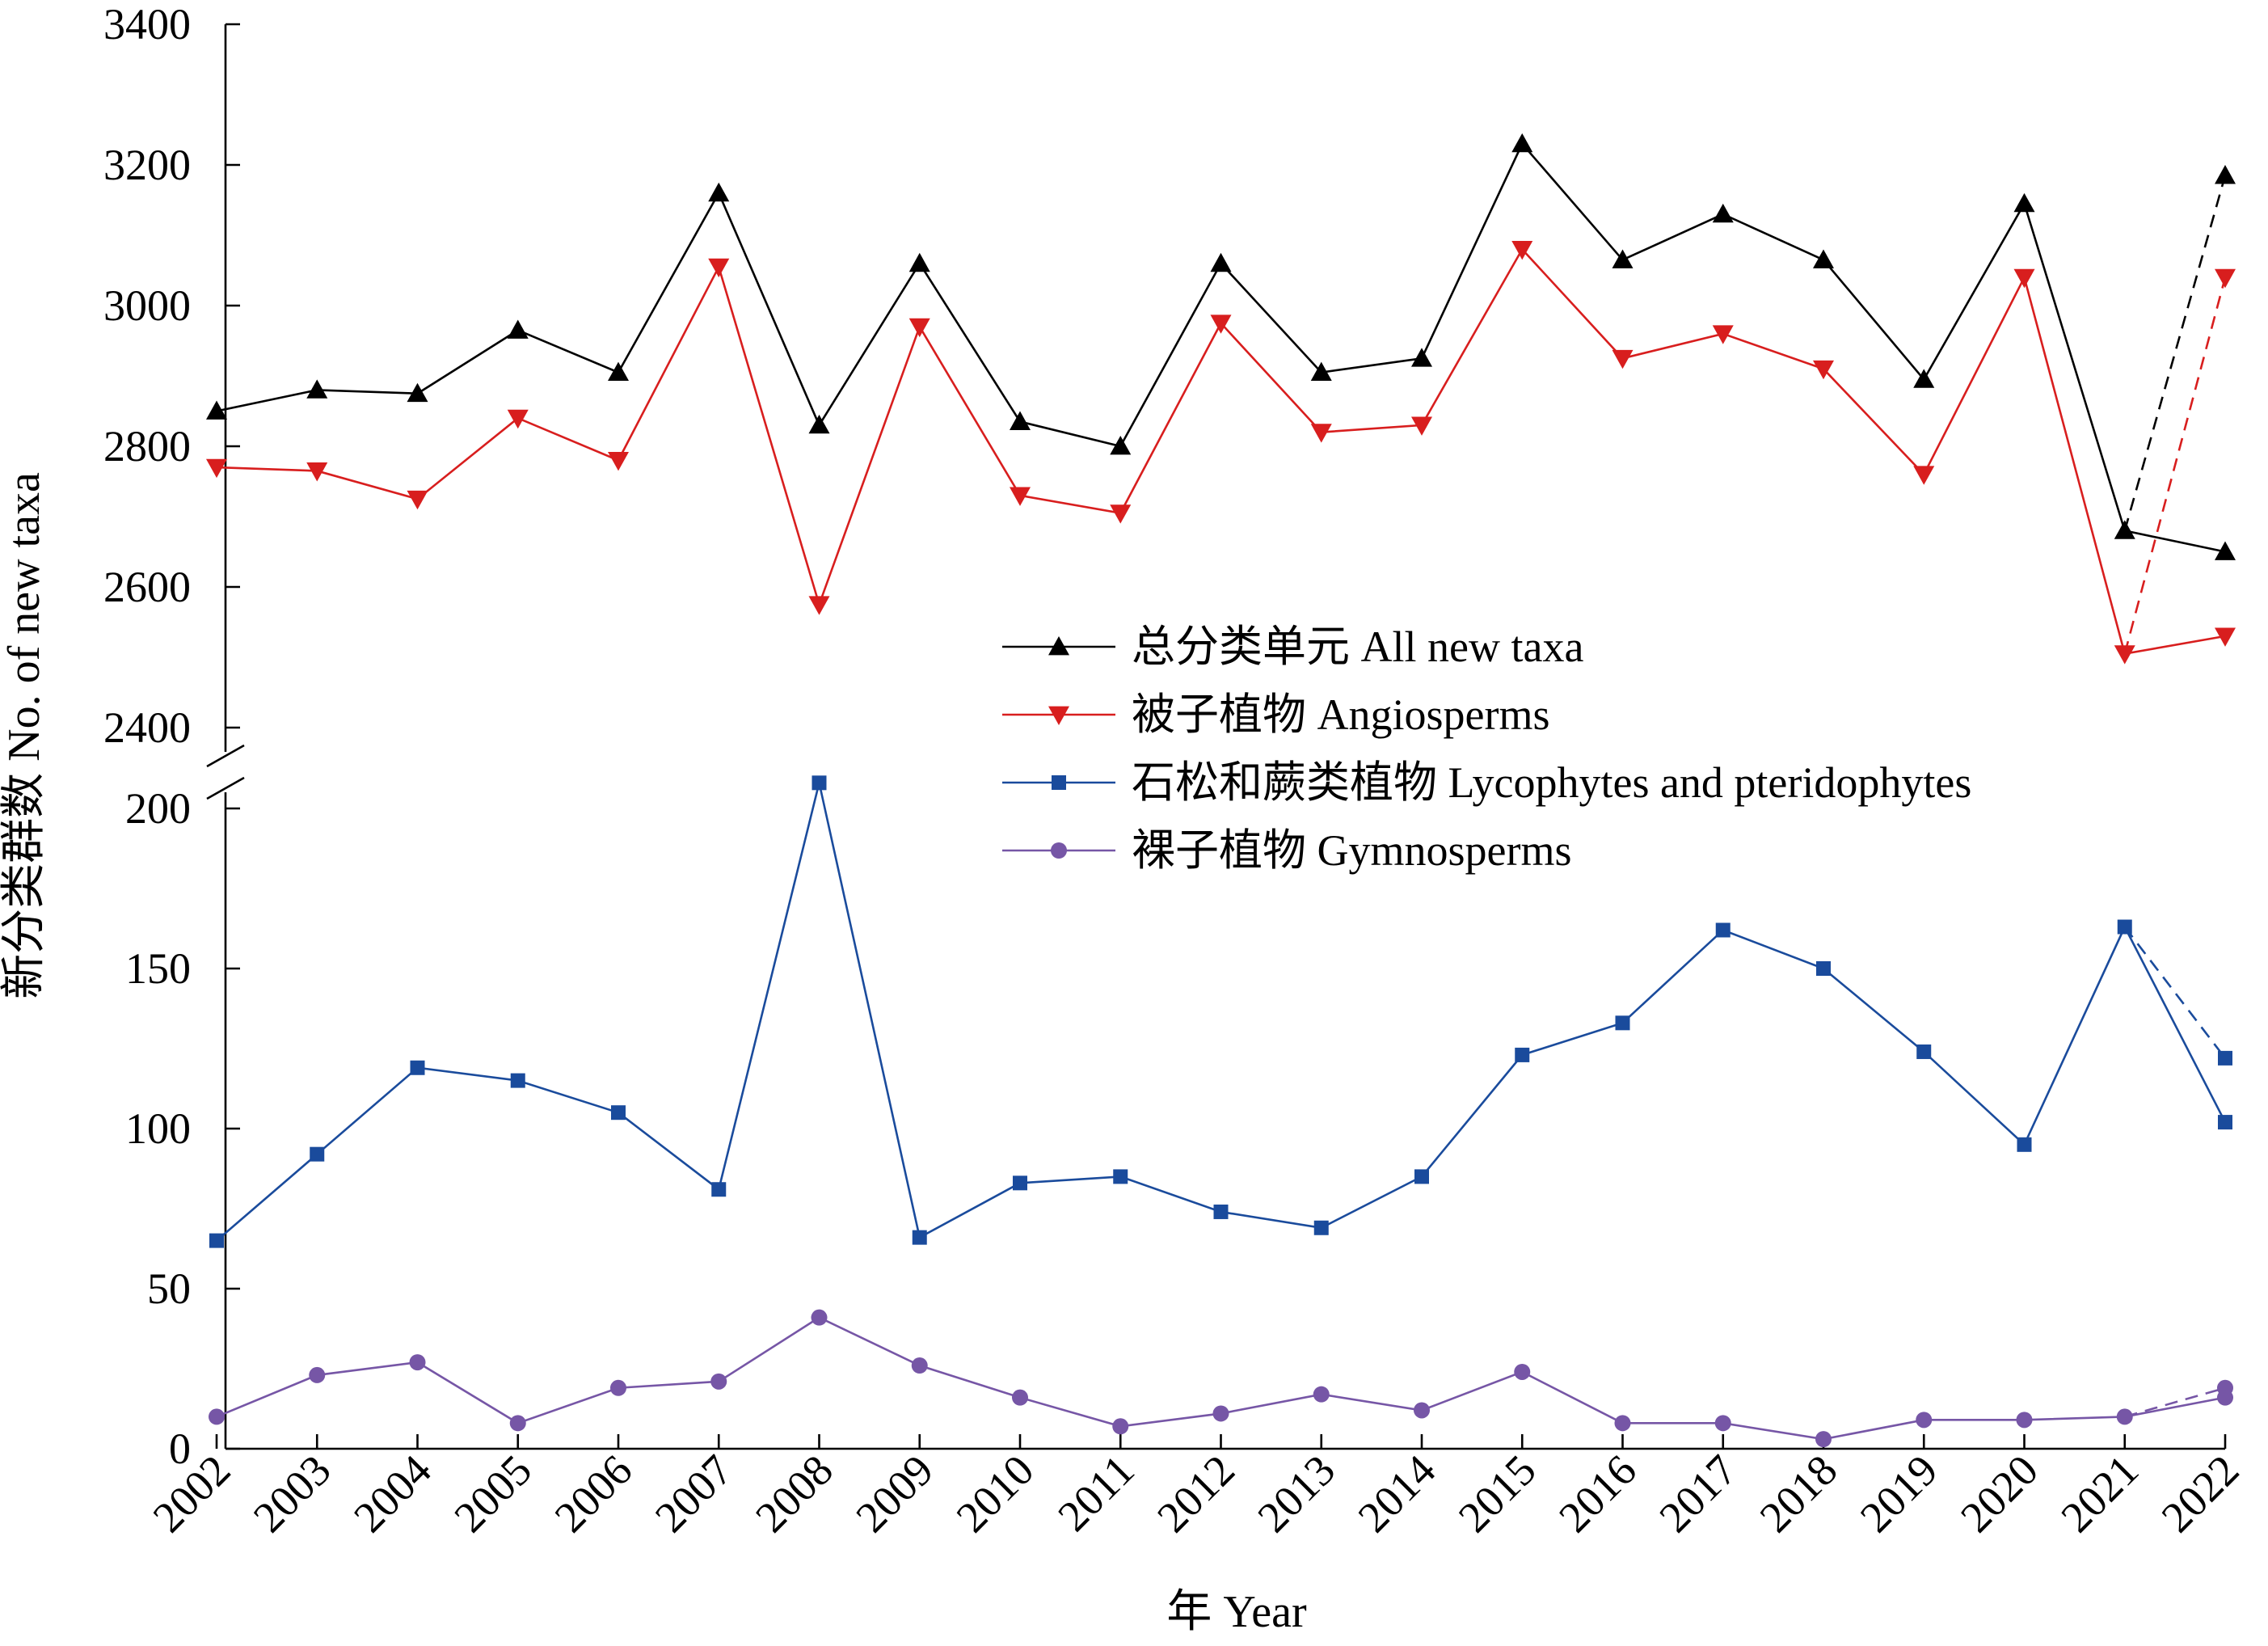 The width and height of the screenshot is (2268, 1646). Describe the element at coordinates (169, 1288) in the screenshot. I see `y-tick-label: 50` at that location.